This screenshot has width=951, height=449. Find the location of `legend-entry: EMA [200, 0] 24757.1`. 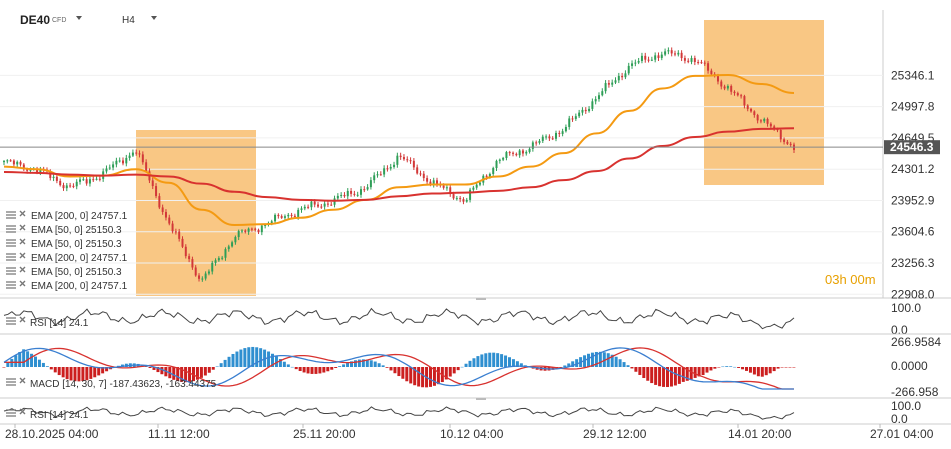

legend-entry: EMA [200, 0] 24757.1 is located at coordinates (79, 216).